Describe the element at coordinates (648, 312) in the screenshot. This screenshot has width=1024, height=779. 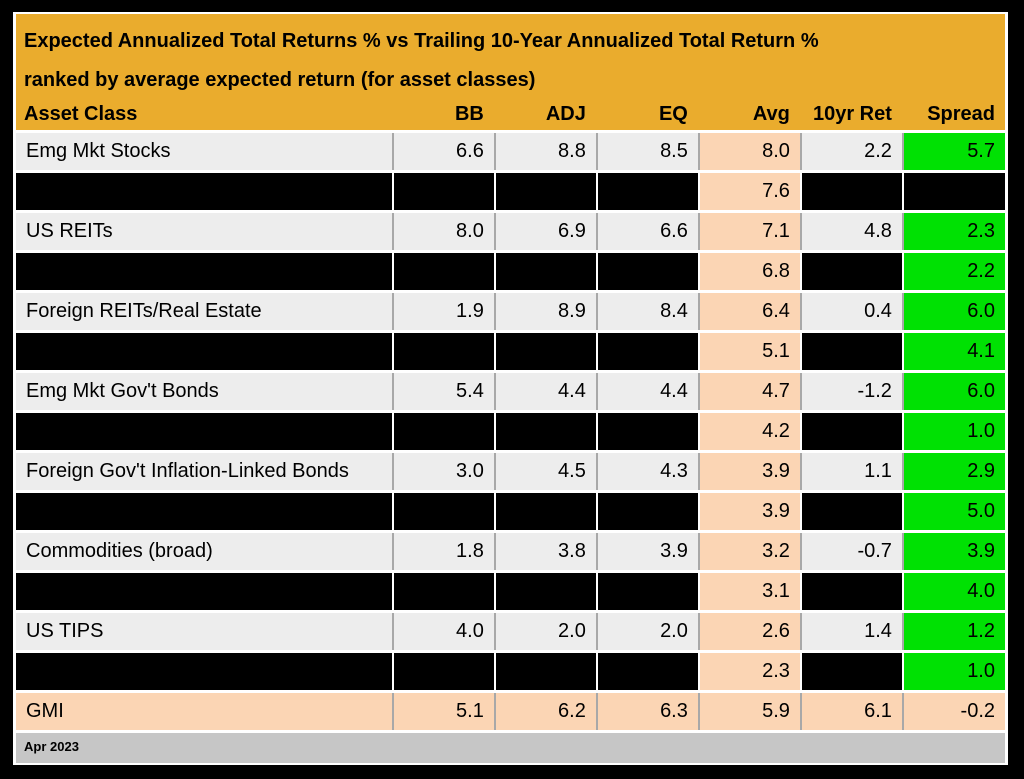
I see `eq-value-cell: 8.4` at that location.